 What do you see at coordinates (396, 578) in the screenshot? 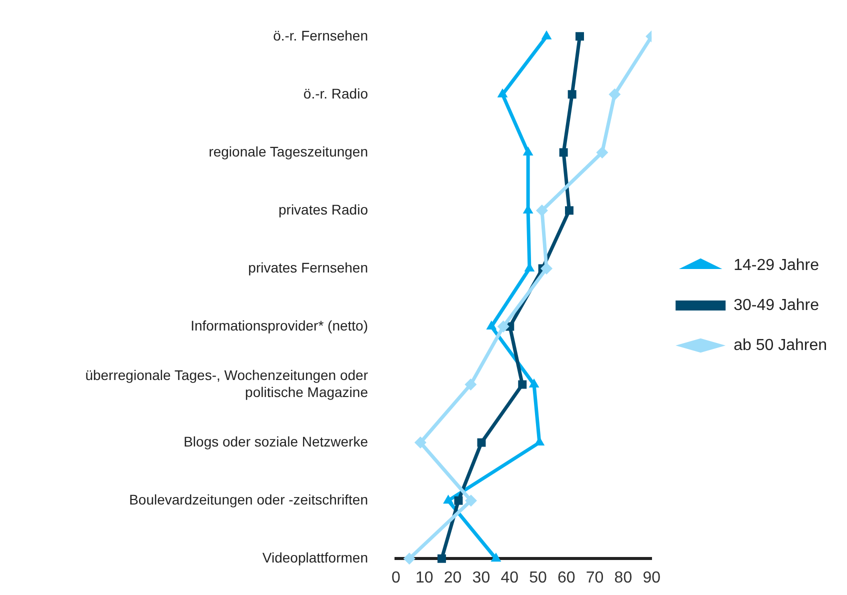
I see `x-tick-label: 0` at bounding box center [396, 578].